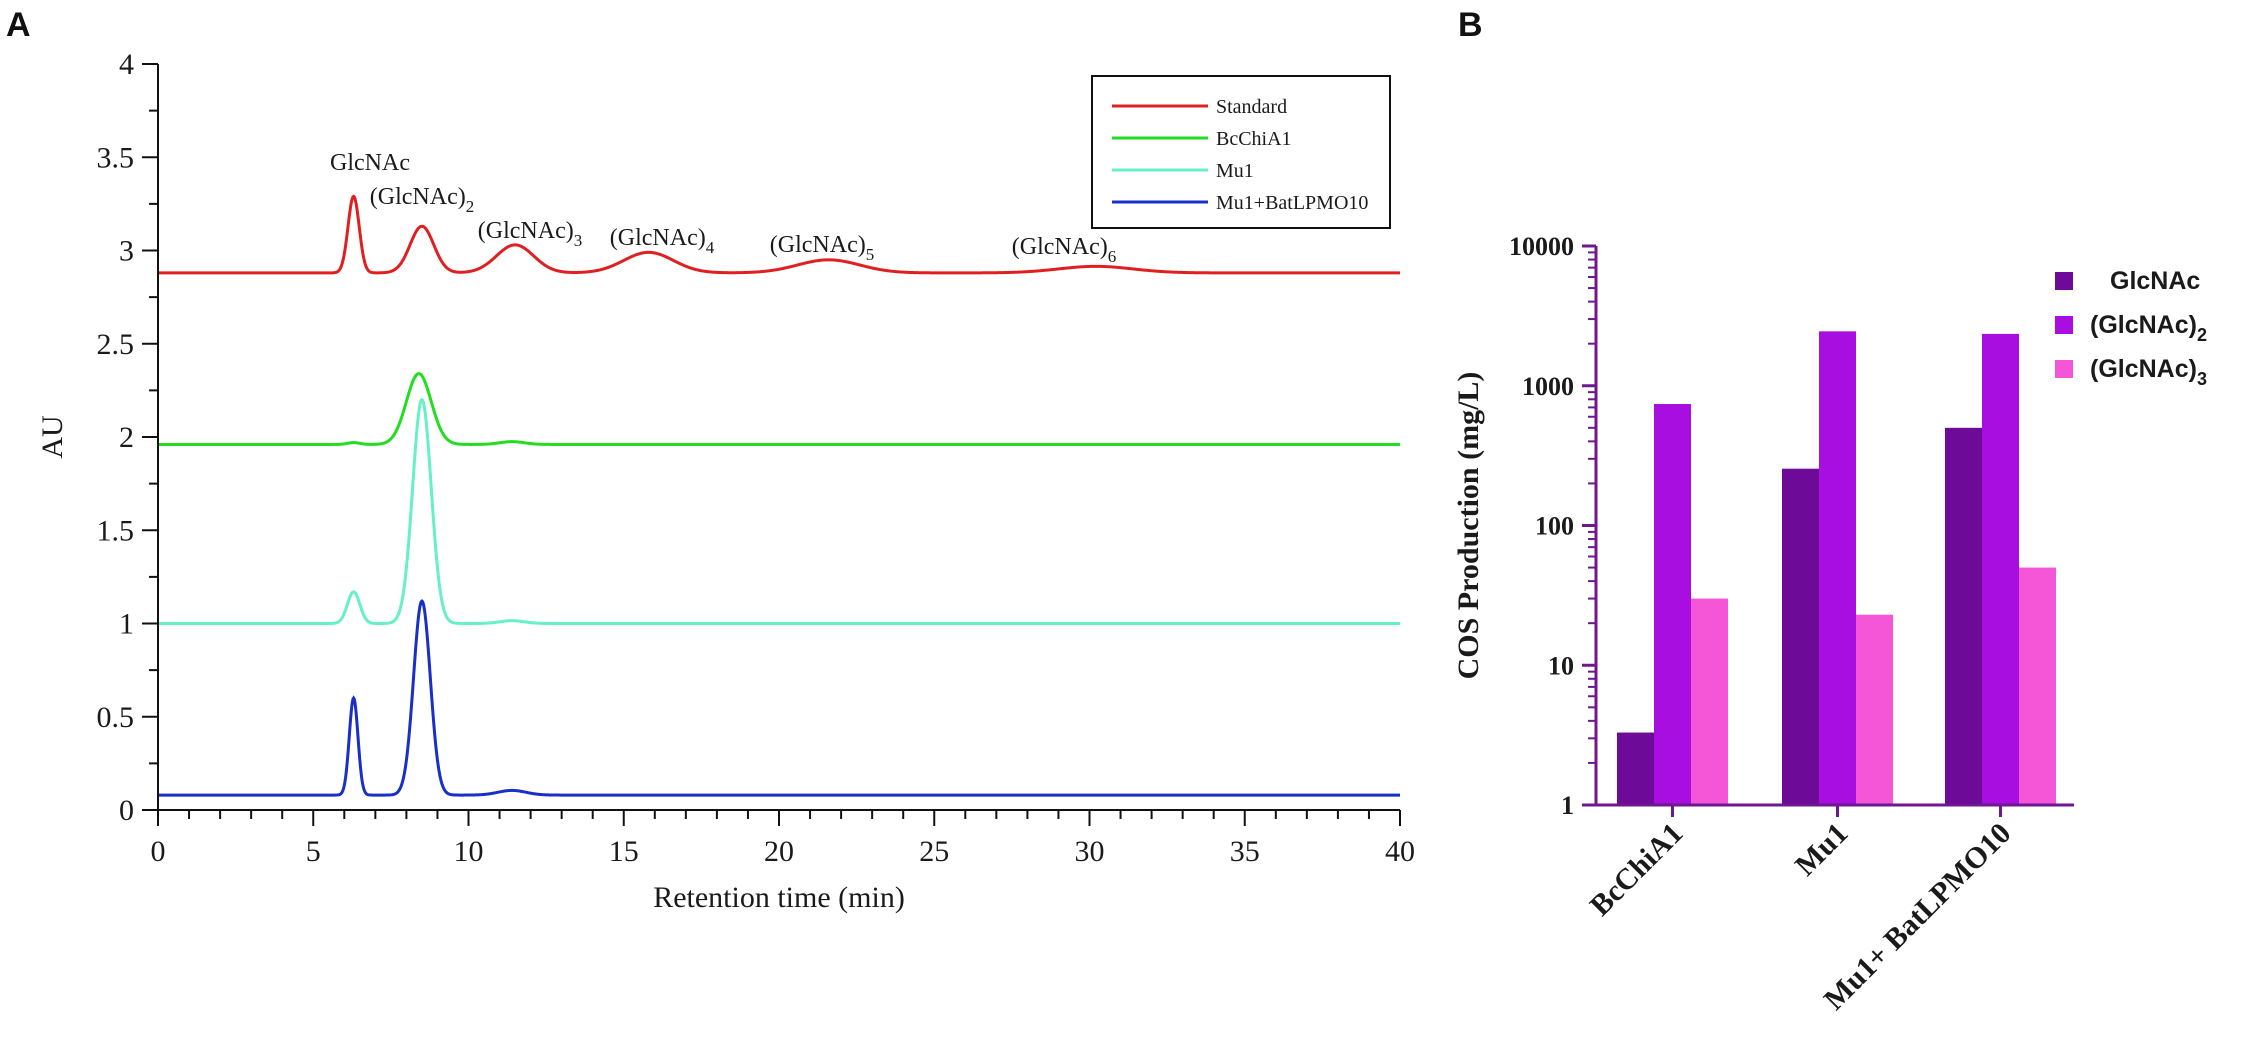 The height and width of the screenshot is (1057, 2262). Describe the element at coordinates (934, 851) in the screenshot. I see `x-tick-label: 25` at that location.